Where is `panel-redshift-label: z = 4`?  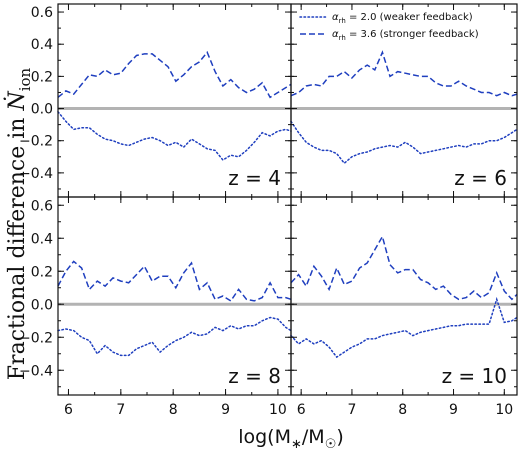 panel-redshift-label: z = 4 is located at coordinates (254, 178).